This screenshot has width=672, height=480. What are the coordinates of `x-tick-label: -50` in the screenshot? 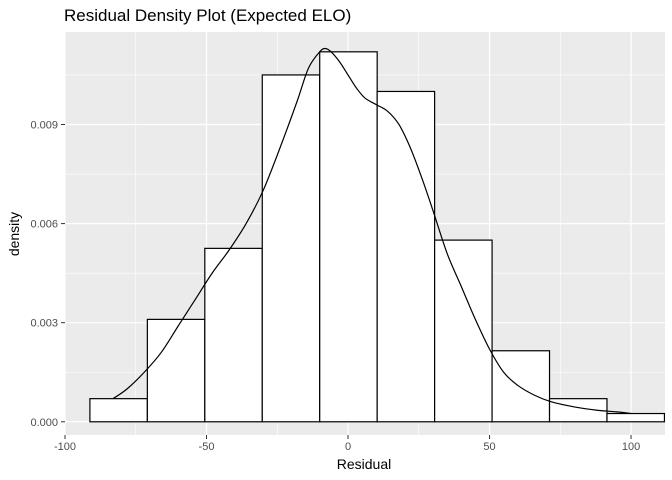 It's located at (207, 447).